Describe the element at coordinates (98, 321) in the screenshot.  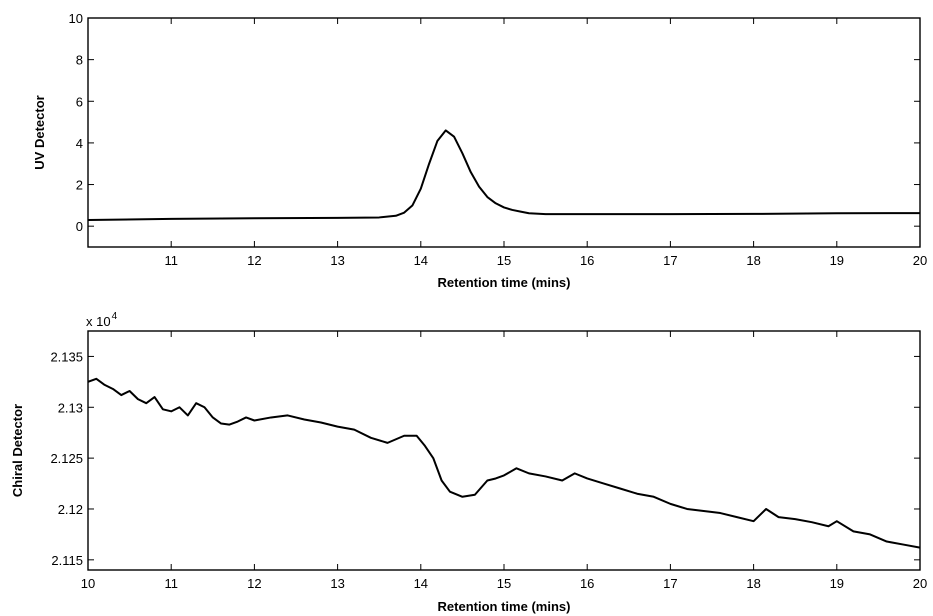
I see `y-exponent-label: x 10` at that location.